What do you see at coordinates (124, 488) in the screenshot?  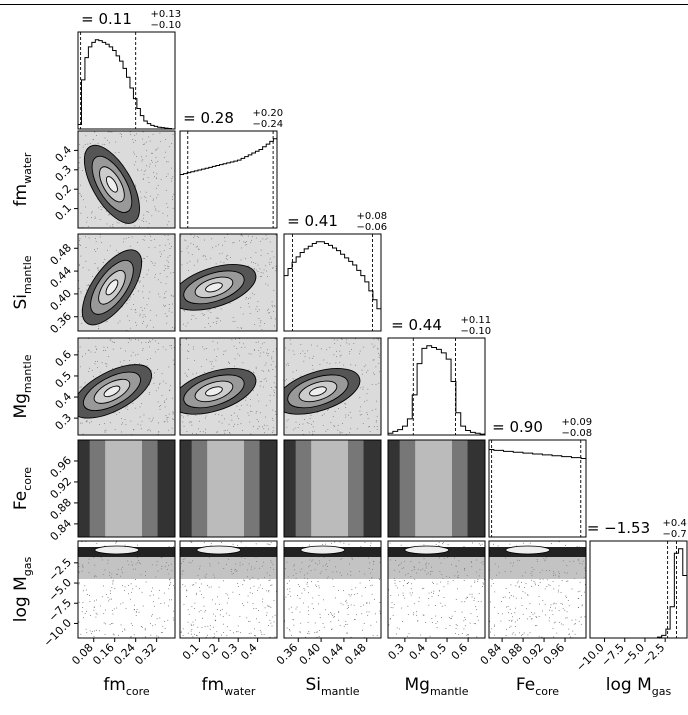 I see `density-band` at bounding box center [124, 488].